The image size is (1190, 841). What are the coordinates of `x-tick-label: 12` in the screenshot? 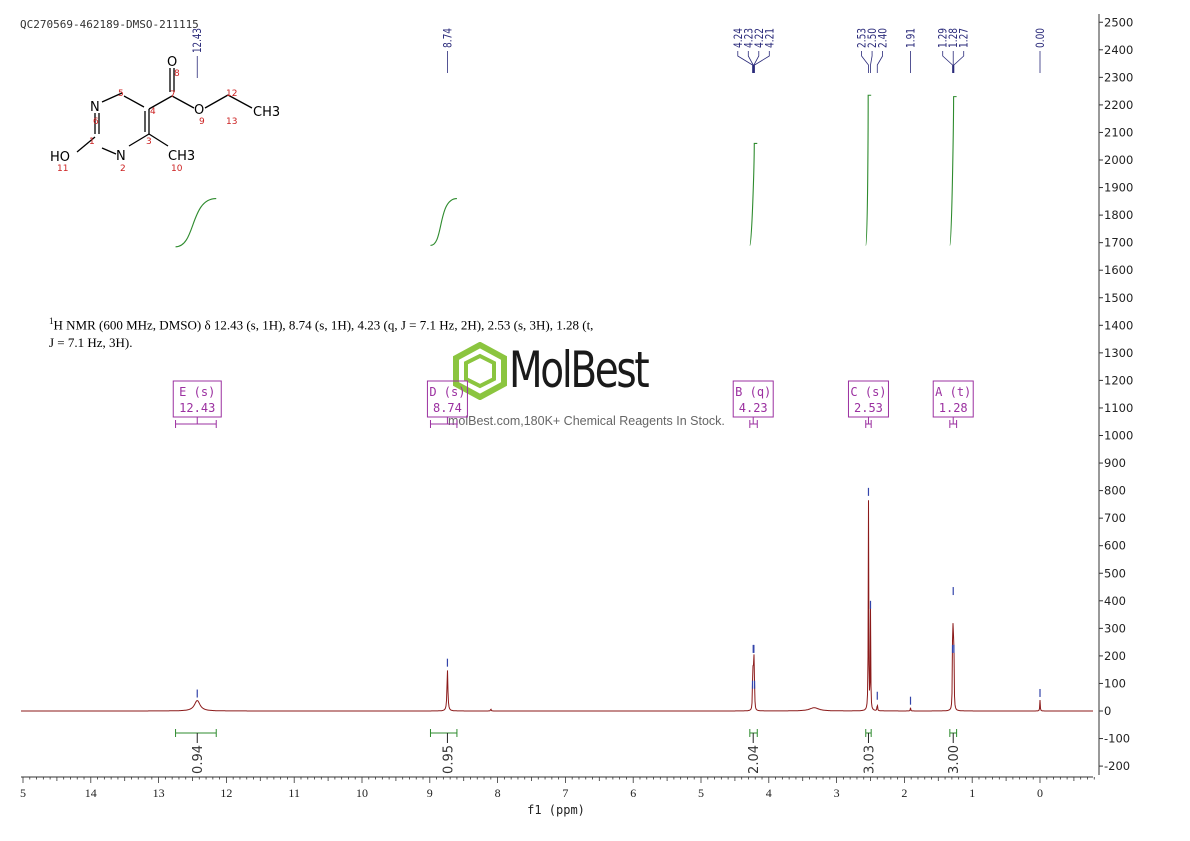 It's located at (226, 793).